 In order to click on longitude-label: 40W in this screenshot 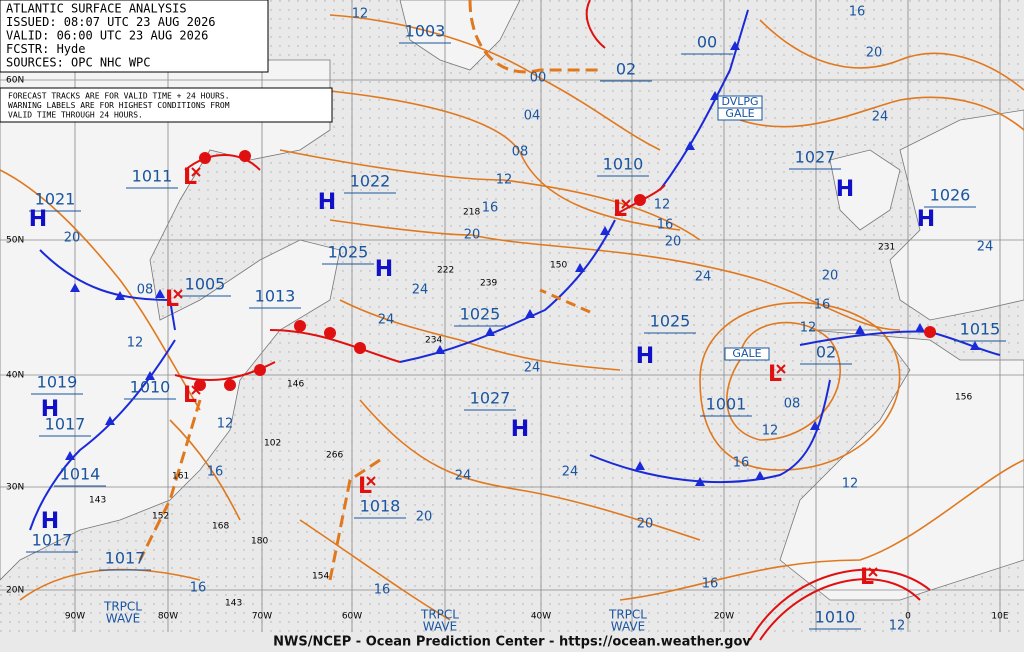, I will do `click(541, 617)`.